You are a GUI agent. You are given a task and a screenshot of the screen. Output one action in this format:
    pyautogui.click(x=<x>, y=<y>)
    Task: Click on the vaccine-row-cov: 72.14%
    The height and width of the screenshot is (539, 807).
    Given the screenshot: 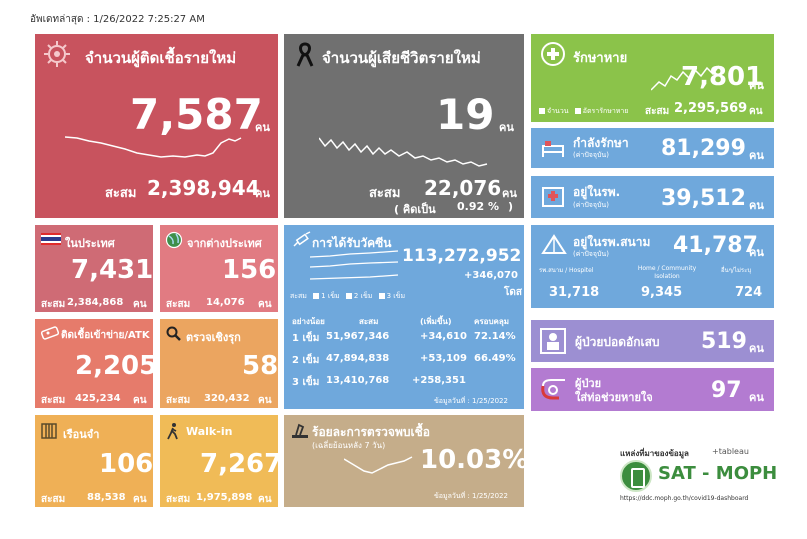 What is the action you would take?
    pyautogui.click(x=495, y=336)
    